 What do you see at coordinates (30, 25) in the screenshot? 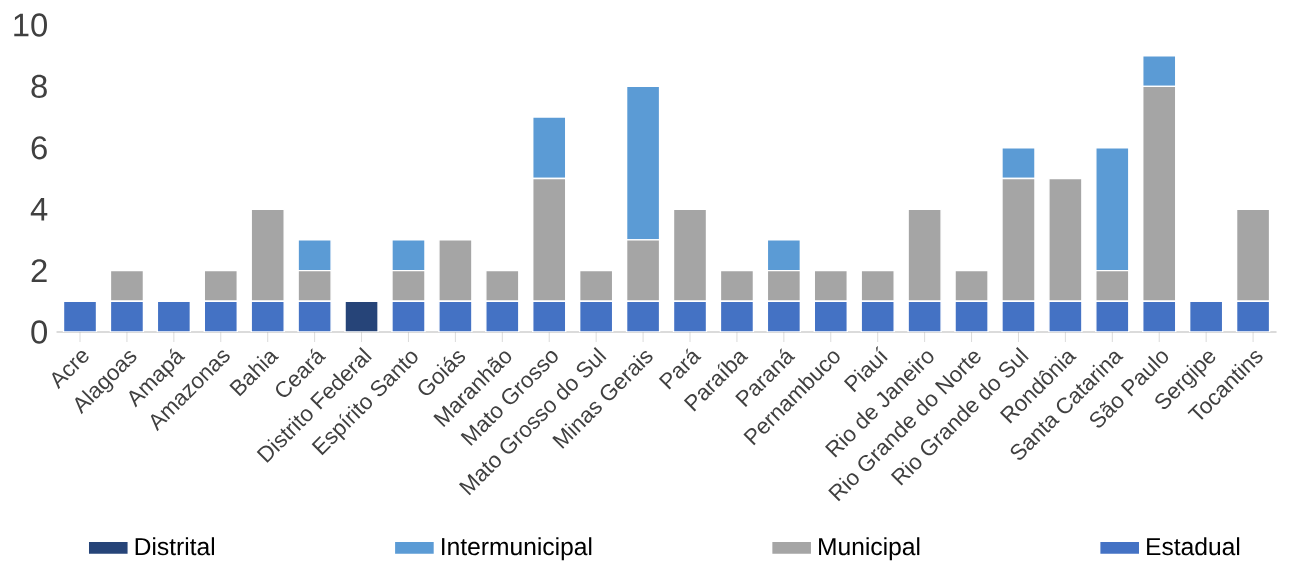
I see `y-tick-label: 10` at bounding box center [30, 25].